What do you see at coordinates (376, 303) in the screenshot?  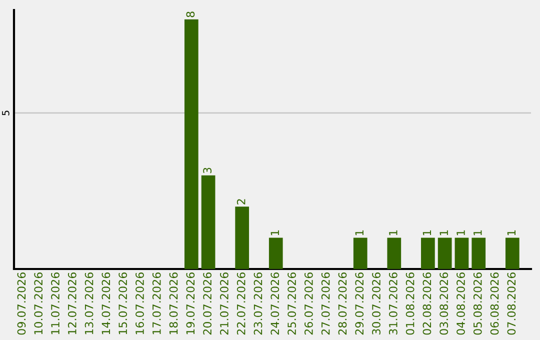 I see `x-tick-label: 30.07.2026` at bounding box center [376, 303].